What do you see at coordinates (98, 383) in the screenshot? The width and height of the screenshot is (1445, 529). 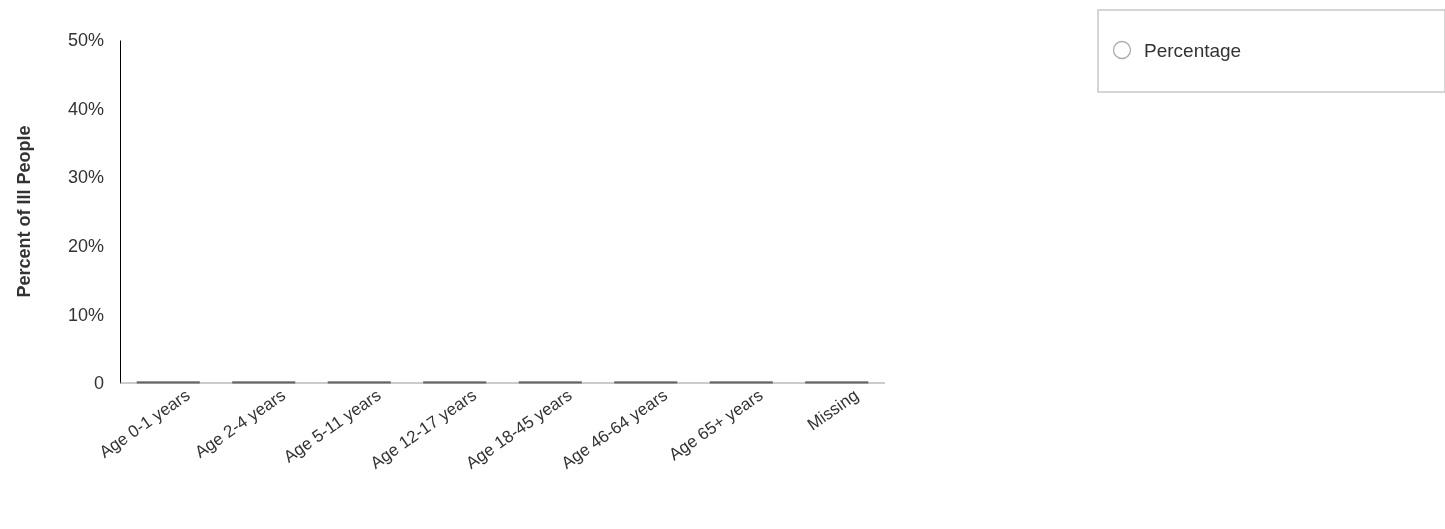 I see `y-tick-label: 0` at bounding box center [98, 383].